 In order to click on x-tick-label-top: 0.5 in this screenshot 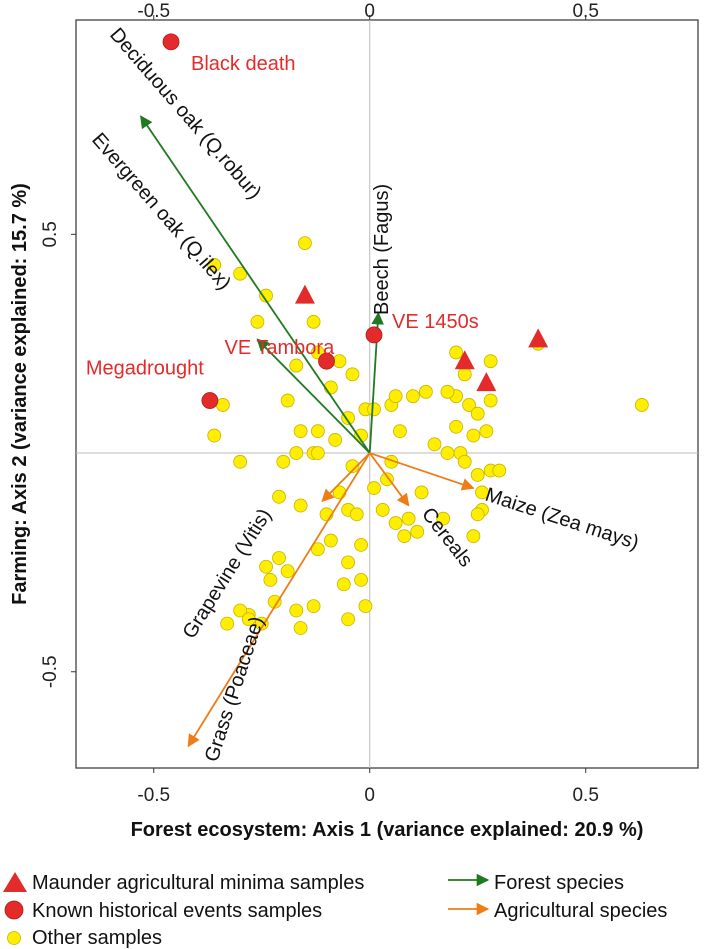, I will do `click(585, 11)`.